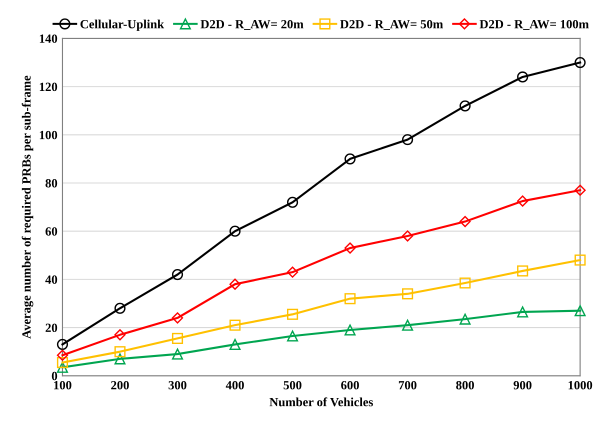 This screenshot has height=427, width=595. What do you see at coordinates (49, 38) in the screenshot?
I see `y-tick-label: 140` at bounding box center [49, 38].